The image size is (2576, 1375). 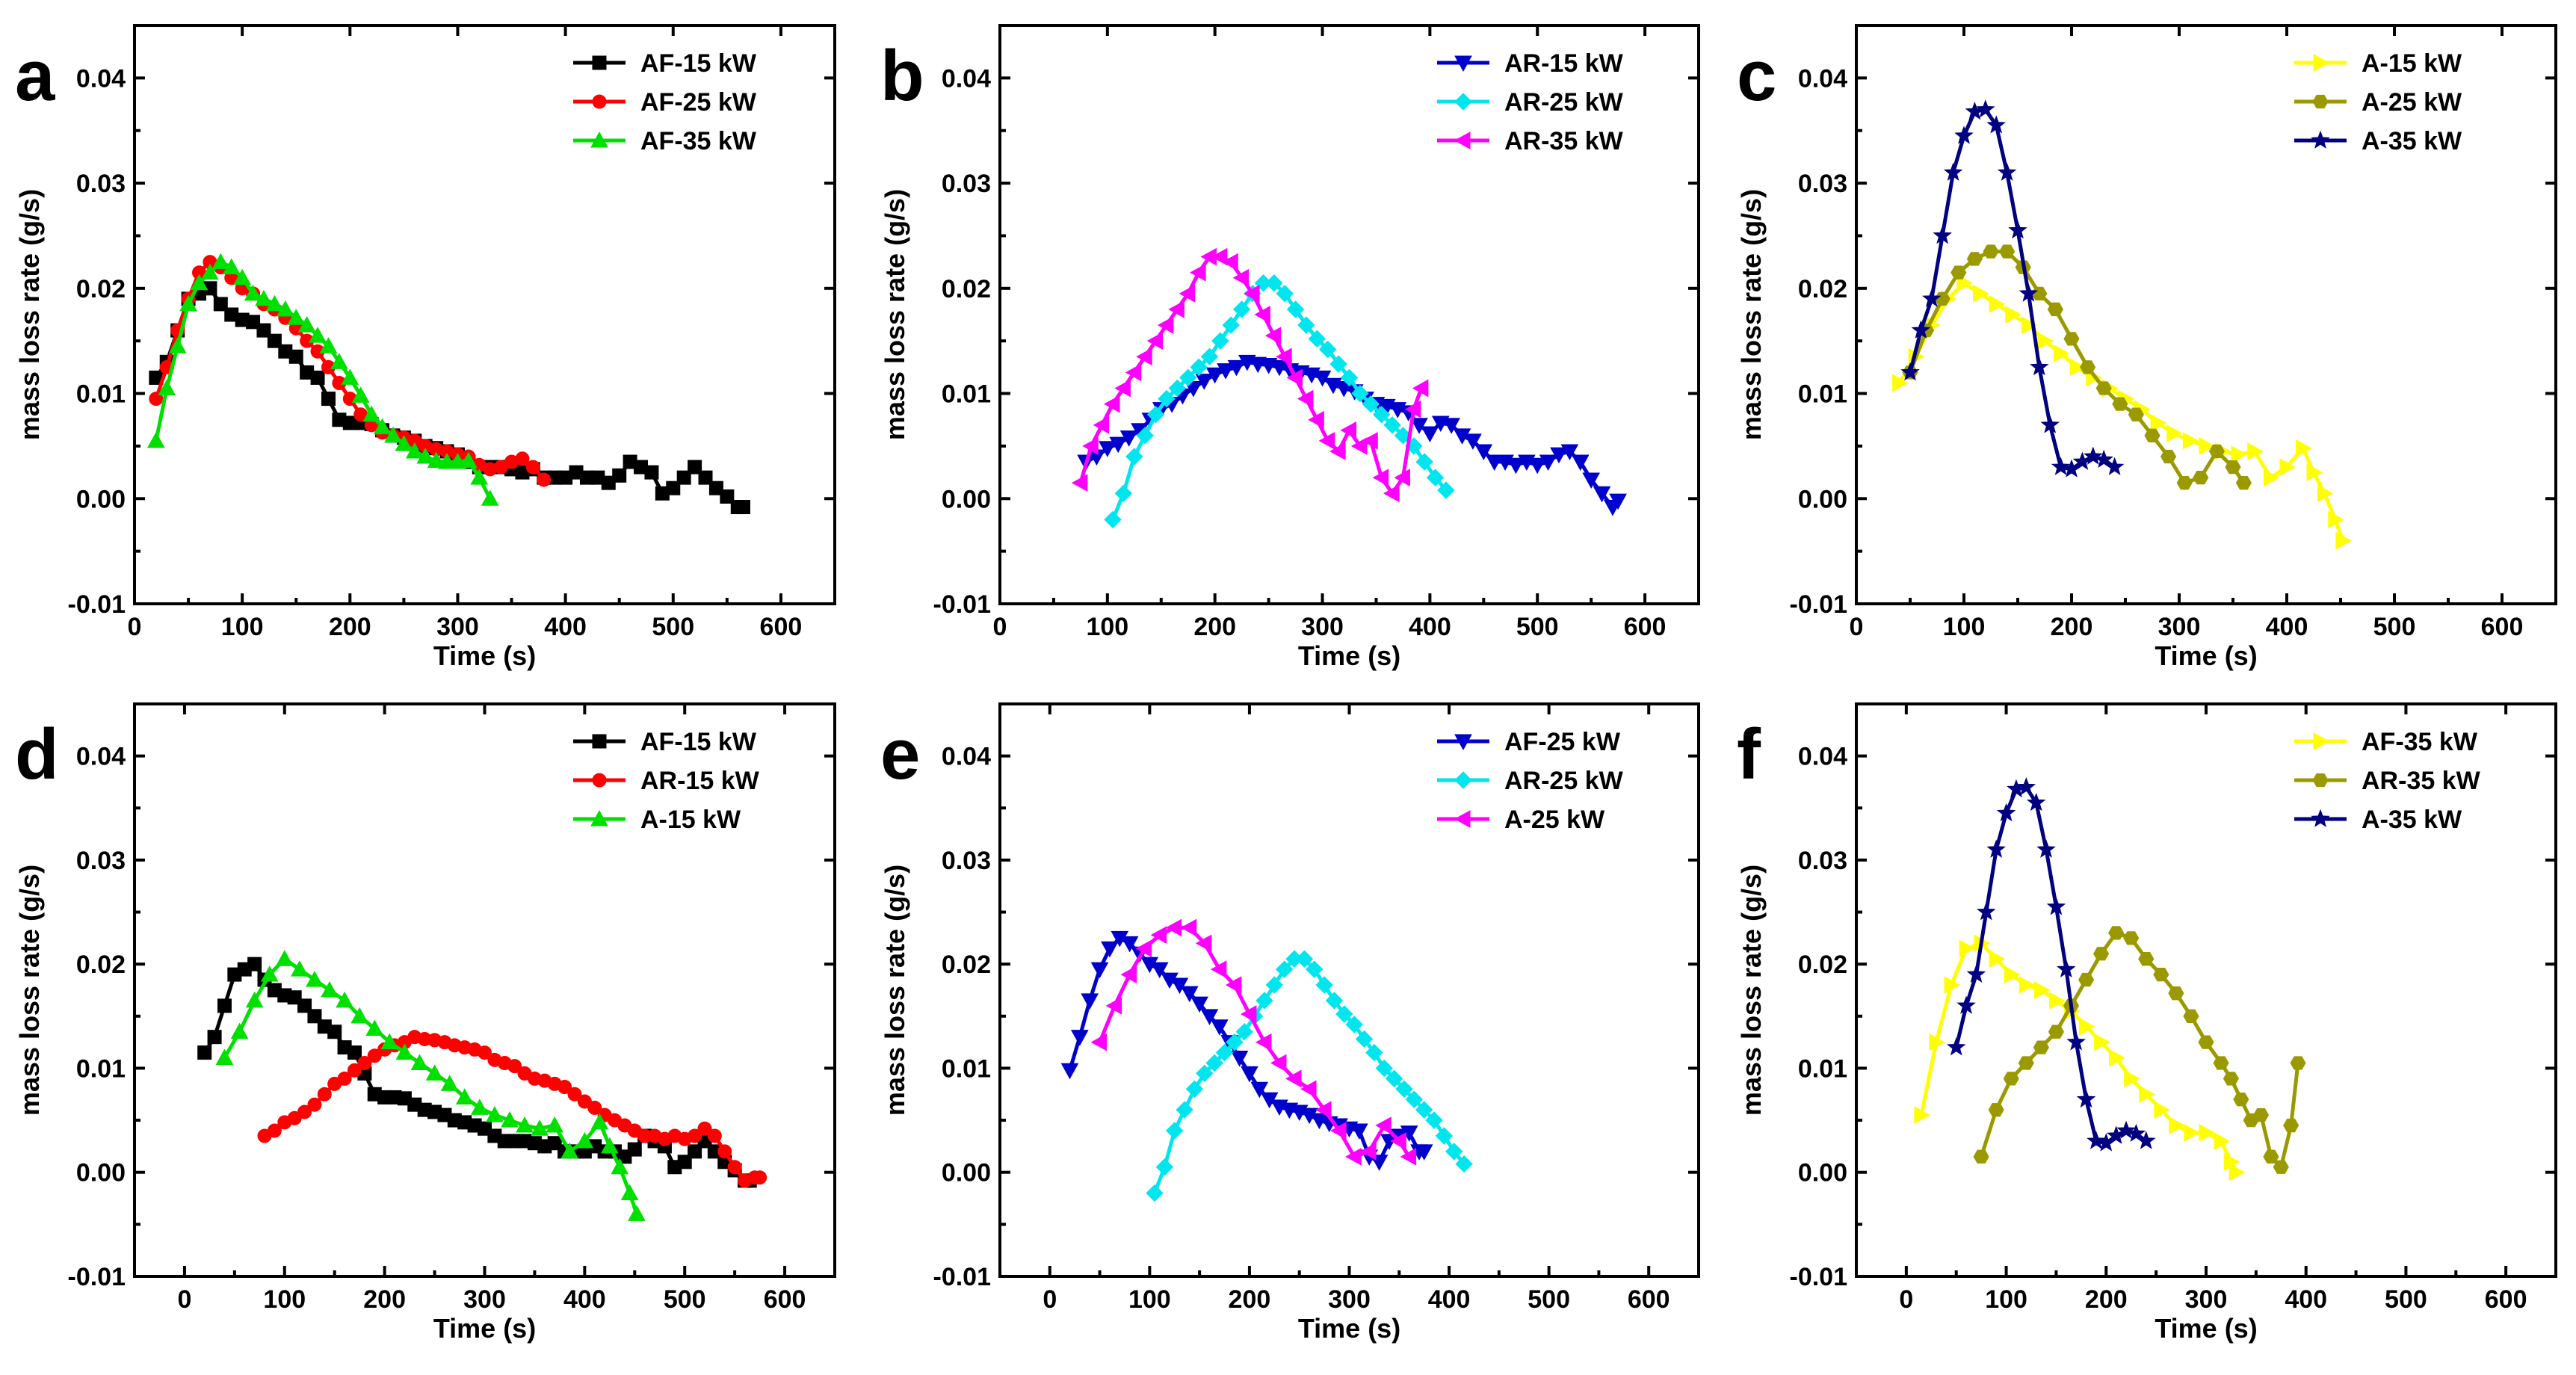 What do you see at coordinates (2080, 1057) in the screenshot?
I see `series-af-35-kw` at bounding box center [2080, 1057].